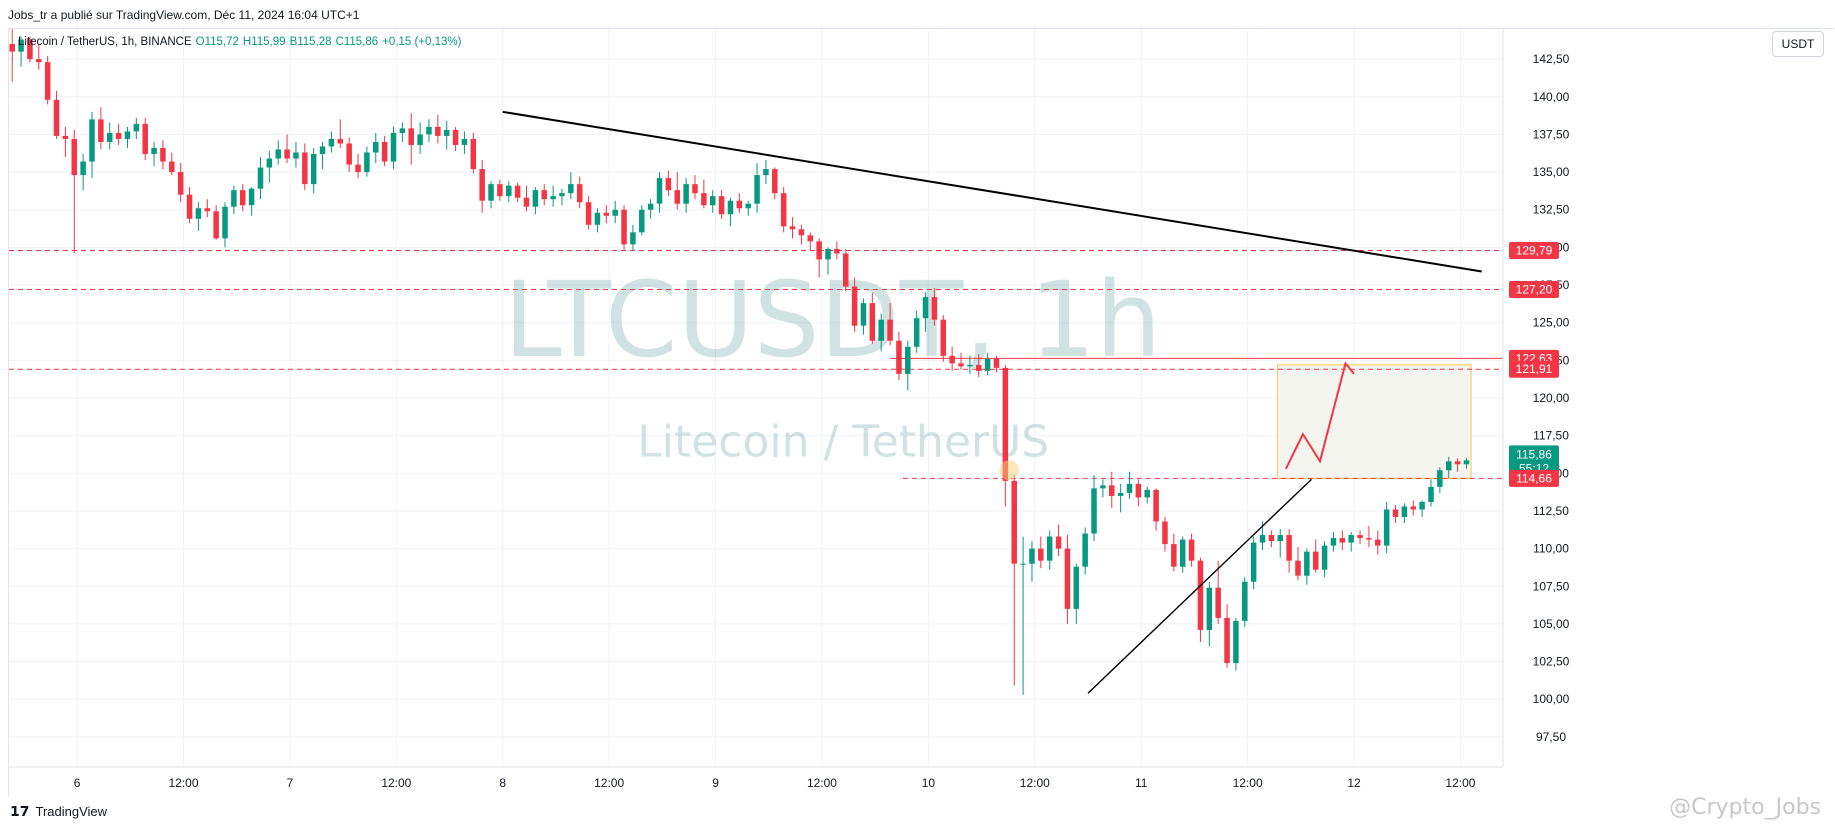  What do you see at coordinates (1199, 586) in the screenshot?
I see `trendline-support` at bounding box center [1199, 586].